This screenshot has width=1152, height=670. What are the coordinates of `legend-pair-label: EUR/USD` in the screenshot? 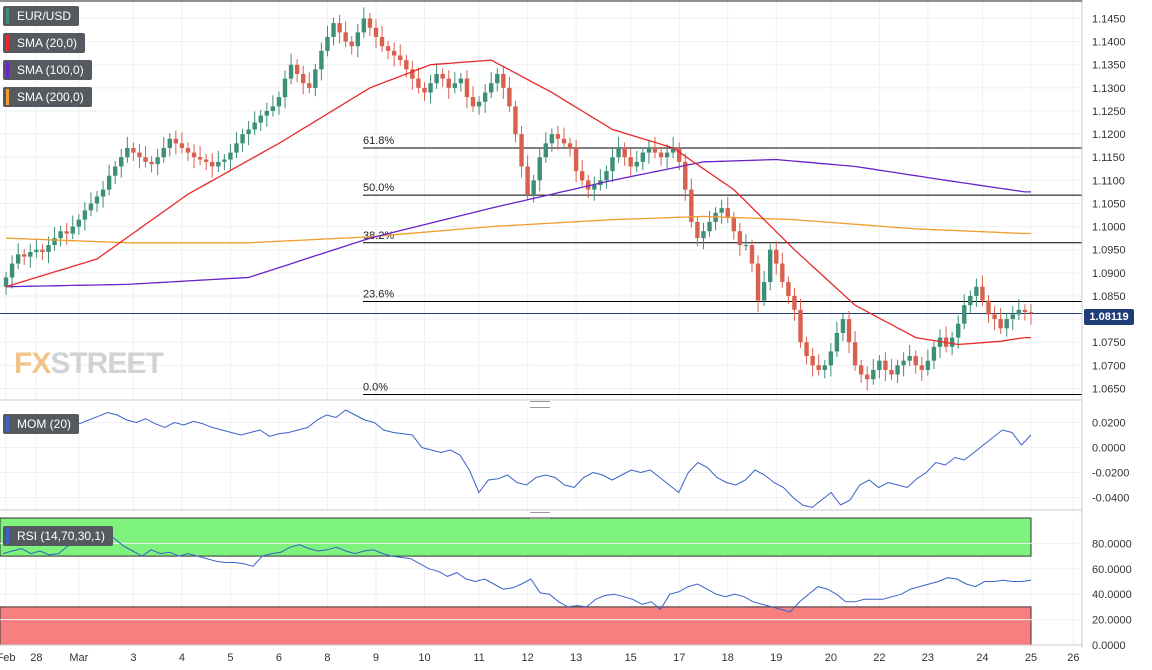 It's located at (44, 16).